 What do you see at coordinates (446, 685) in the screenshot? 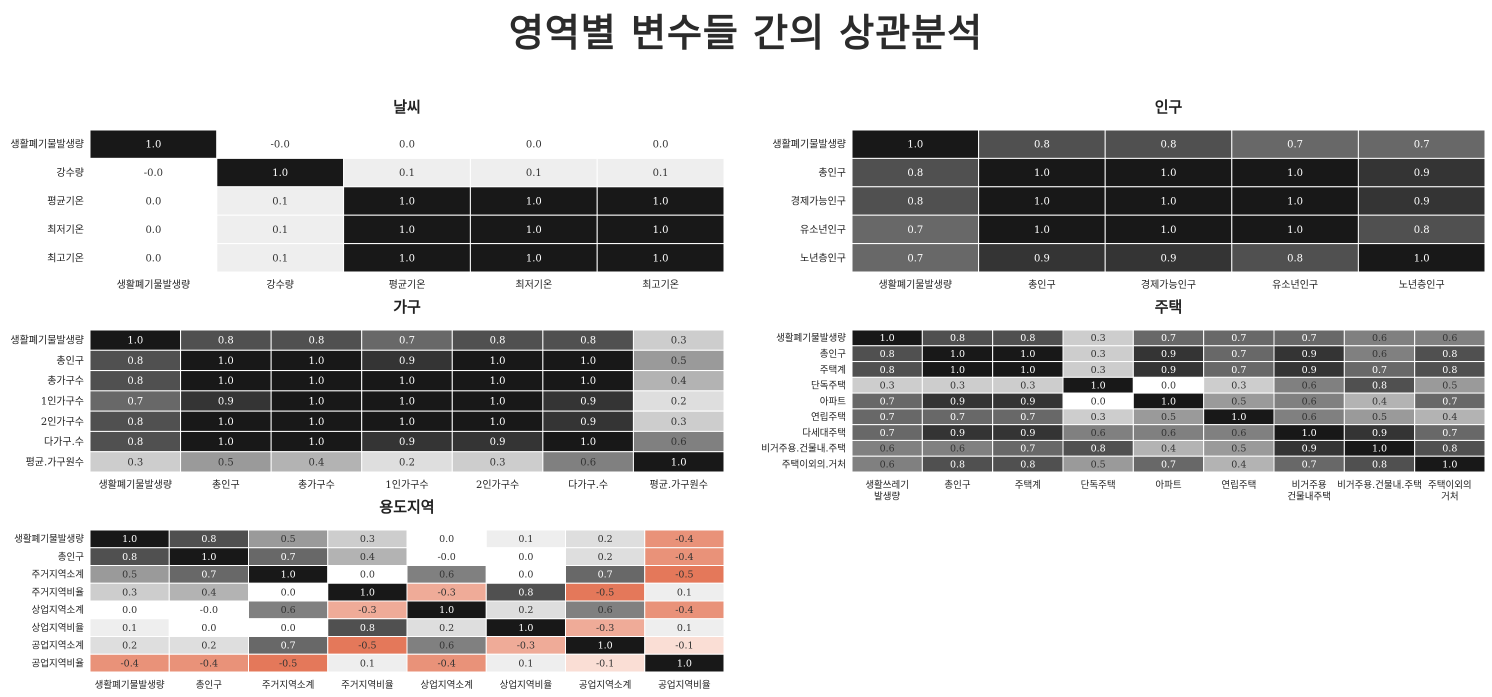
I see `column-tick-label: 상업지역소계` at bounding box center [446, 685].